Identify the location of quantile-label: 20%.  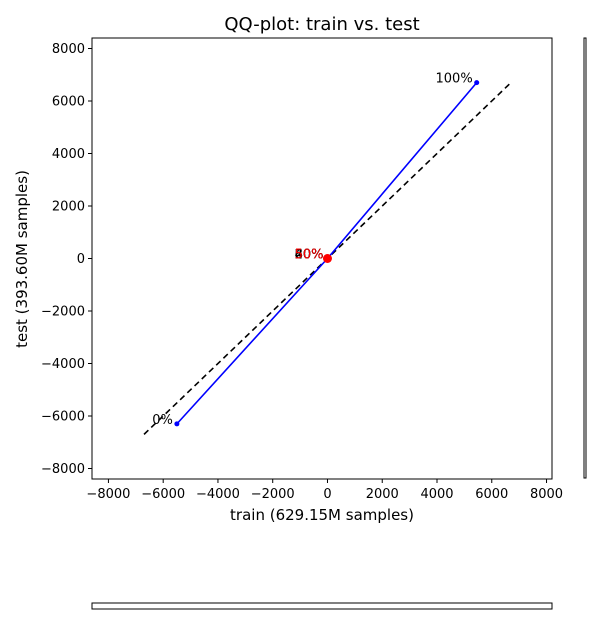
(309, 255).